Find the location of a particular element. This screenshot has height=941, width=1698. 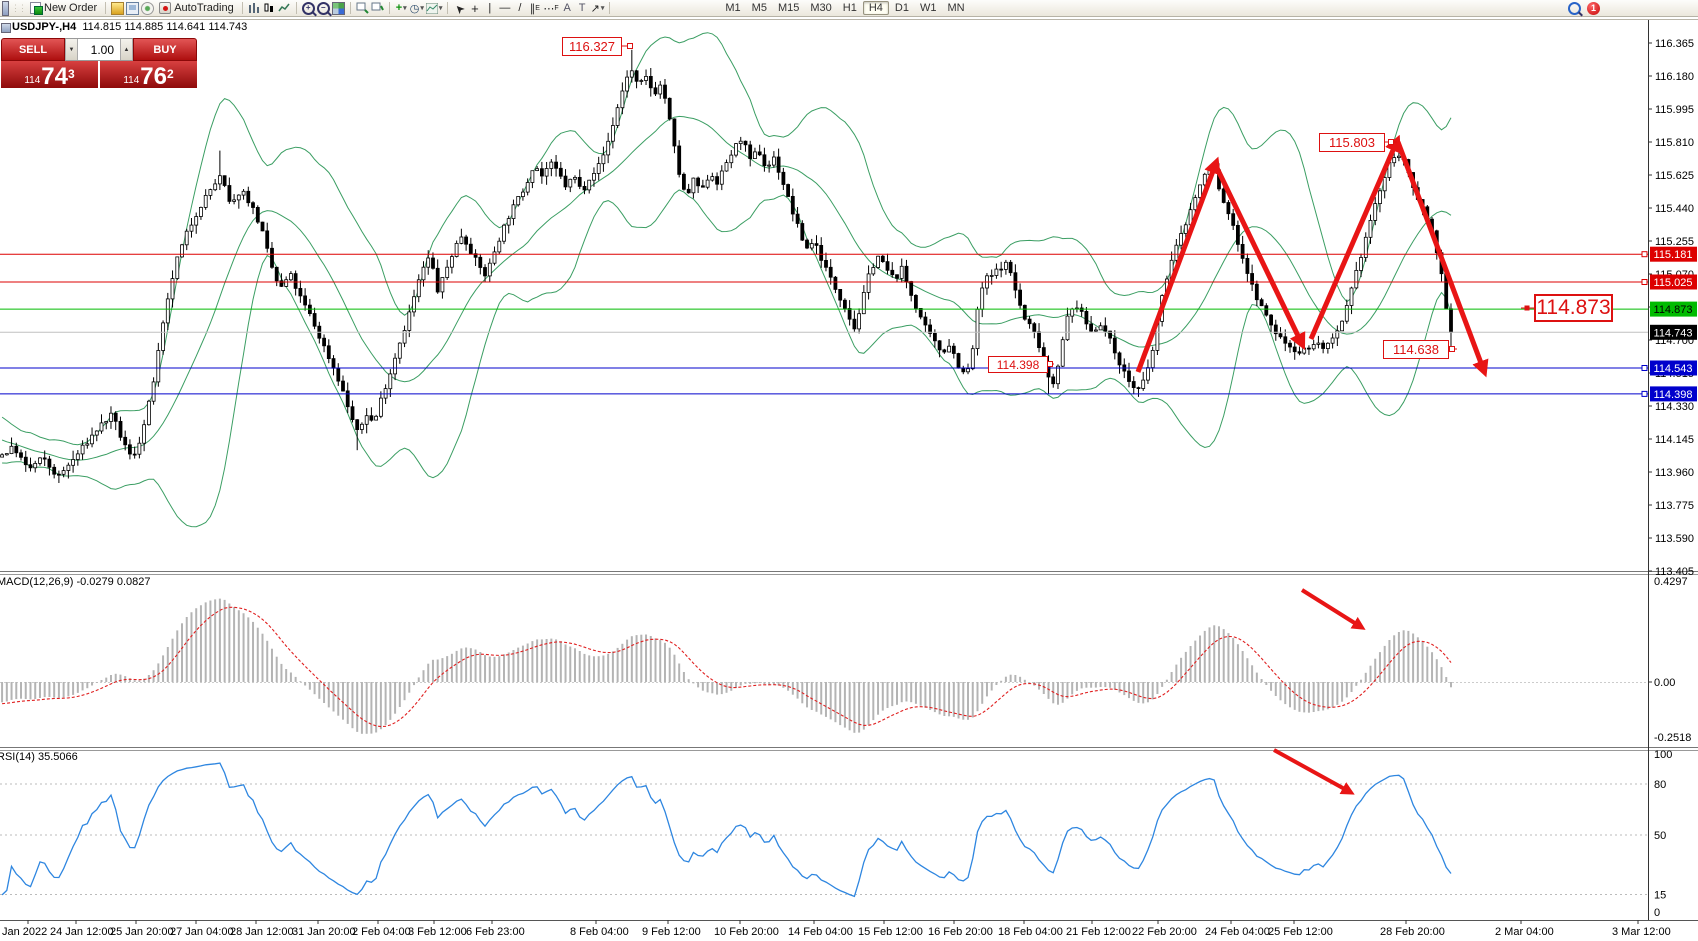

price-annotation: 114.638 is located at coordinates (1416, 349).